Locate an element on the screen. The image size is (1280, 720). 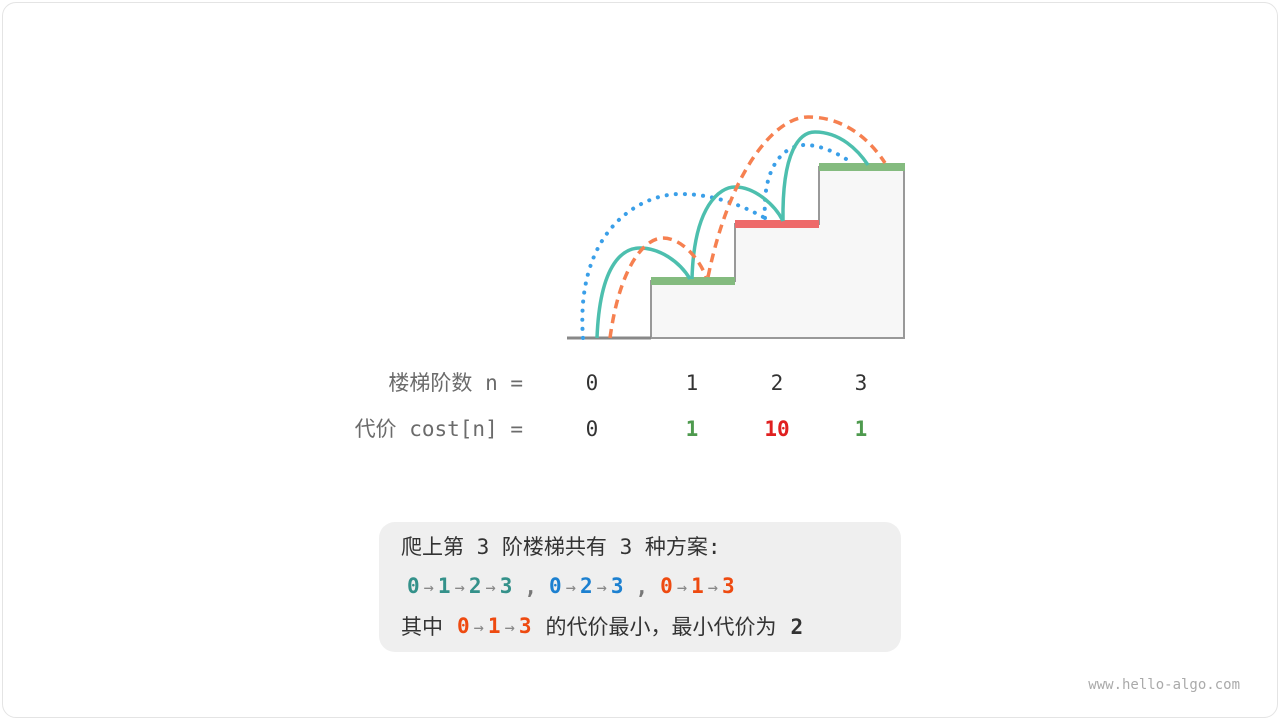
step-n-0: 0 is located at coordinates (592, 383).